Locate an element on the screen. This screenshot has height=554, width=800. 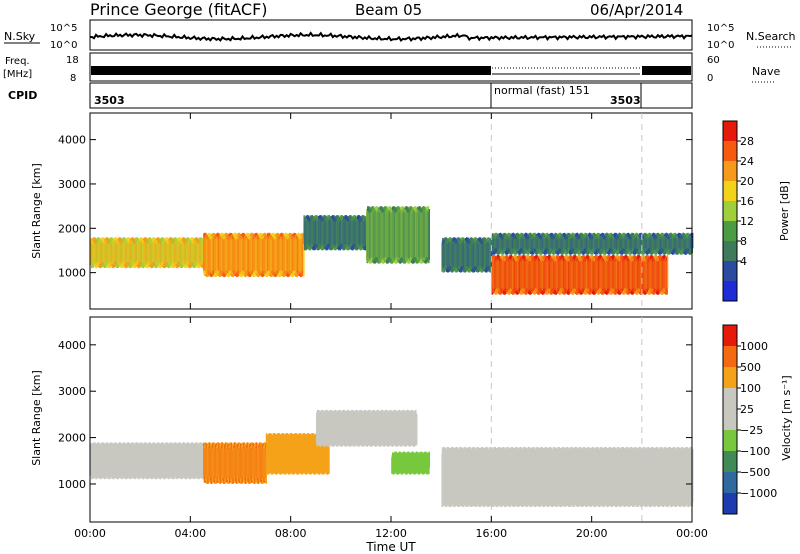
x-tick-label: 12:00 is located at coordinates (391, 533).